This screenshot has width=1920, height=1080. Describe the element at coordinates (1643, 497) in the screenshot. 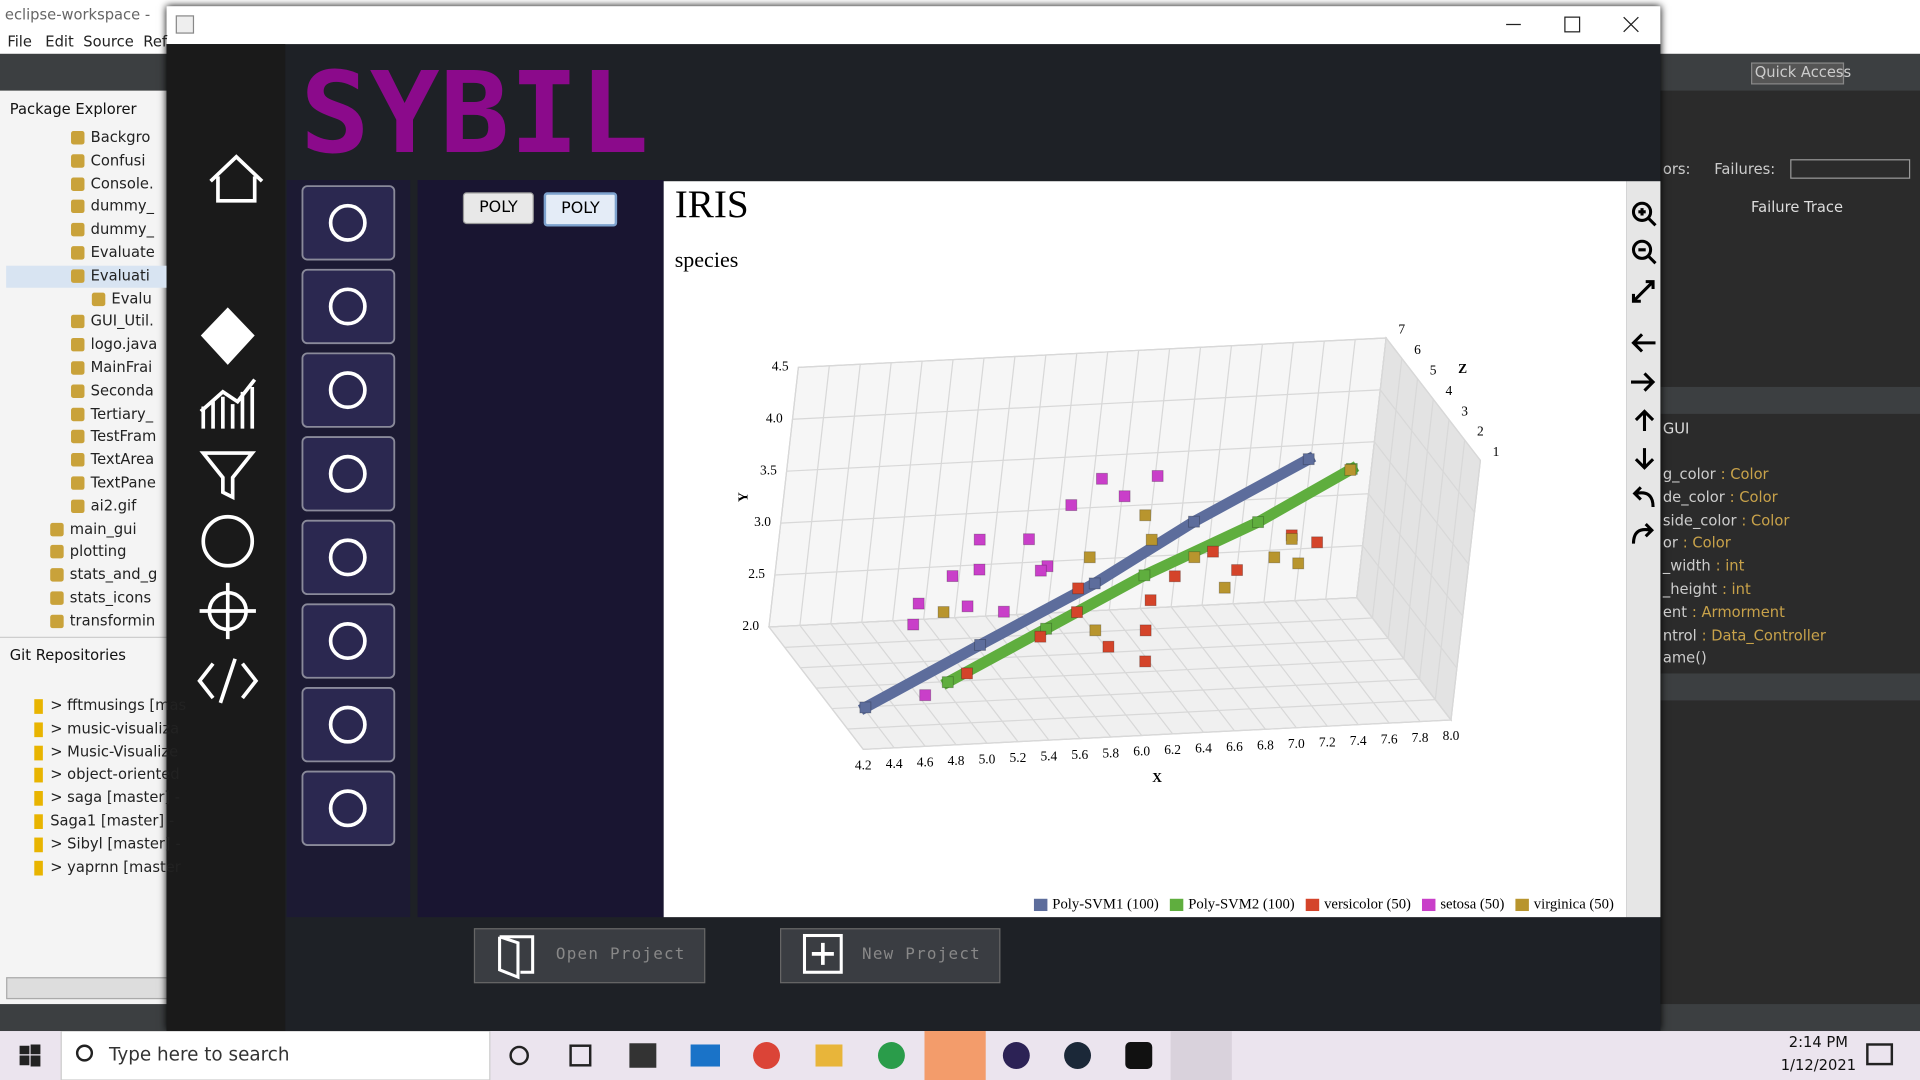

I see `undo` at that location.